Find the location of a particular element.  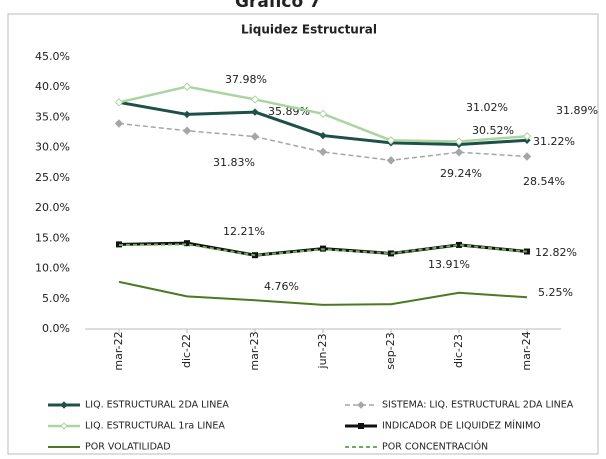

y-tick-label: 5.0% is located at coordinates (56, 298).